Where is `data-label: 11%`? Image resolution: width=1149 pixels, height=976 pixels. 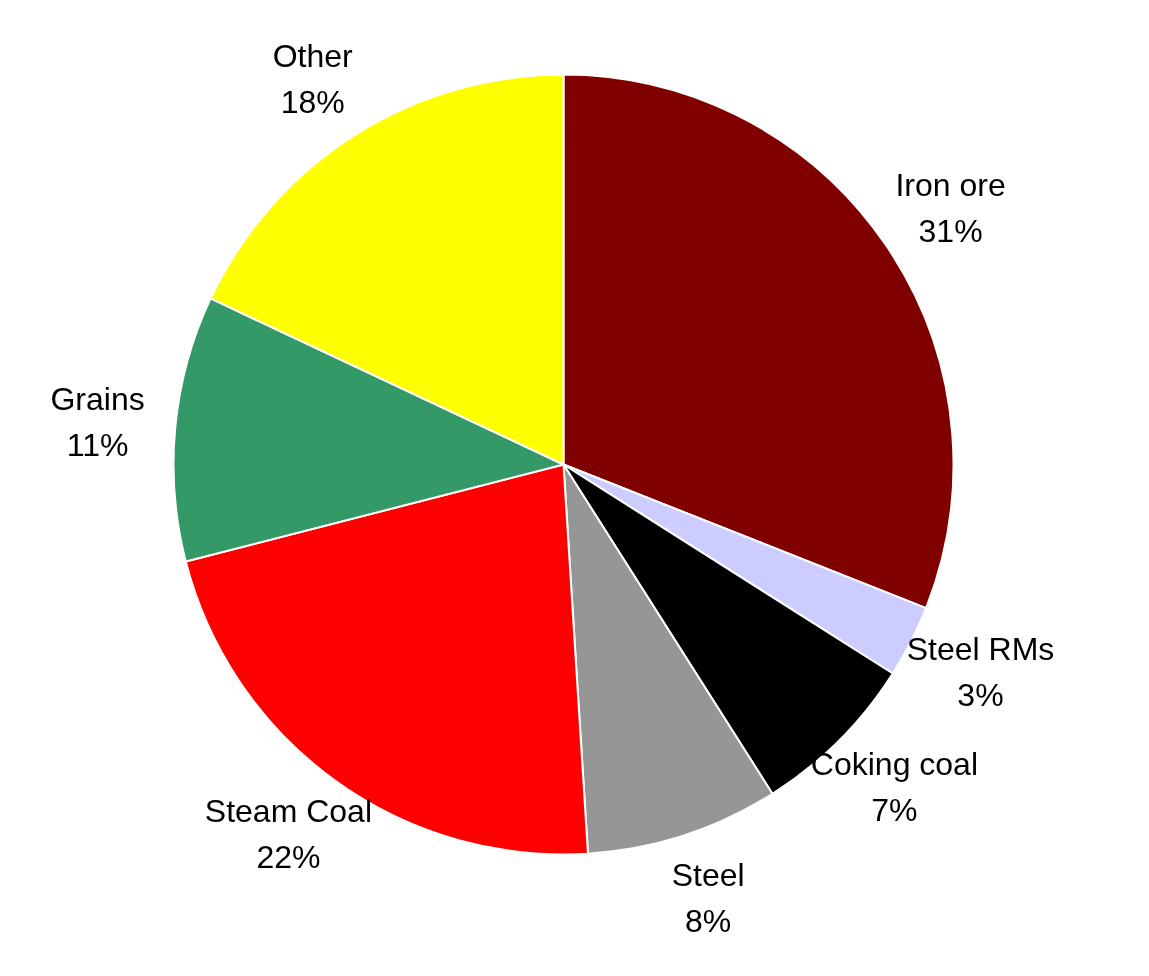 data-label: 11% is located at coordinates (97, 444).